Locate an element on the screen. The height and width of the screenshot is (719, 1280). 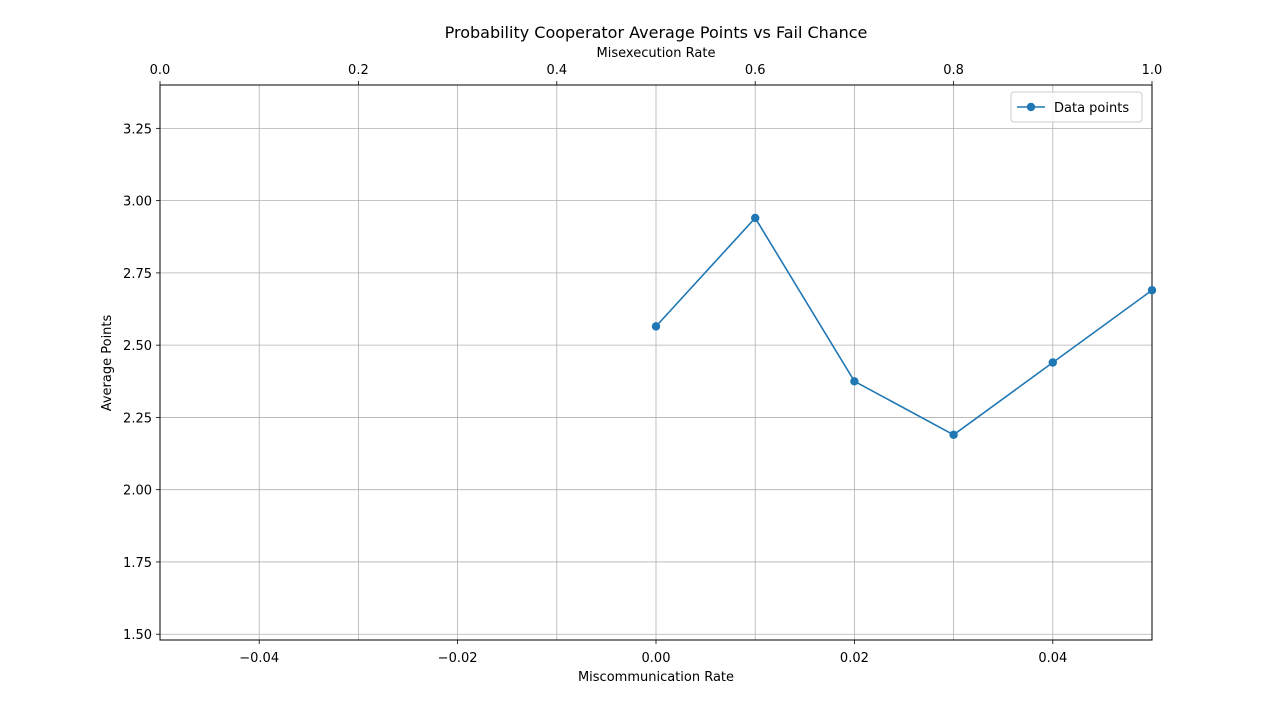
legend-box is located at coordinates (1076, 107).